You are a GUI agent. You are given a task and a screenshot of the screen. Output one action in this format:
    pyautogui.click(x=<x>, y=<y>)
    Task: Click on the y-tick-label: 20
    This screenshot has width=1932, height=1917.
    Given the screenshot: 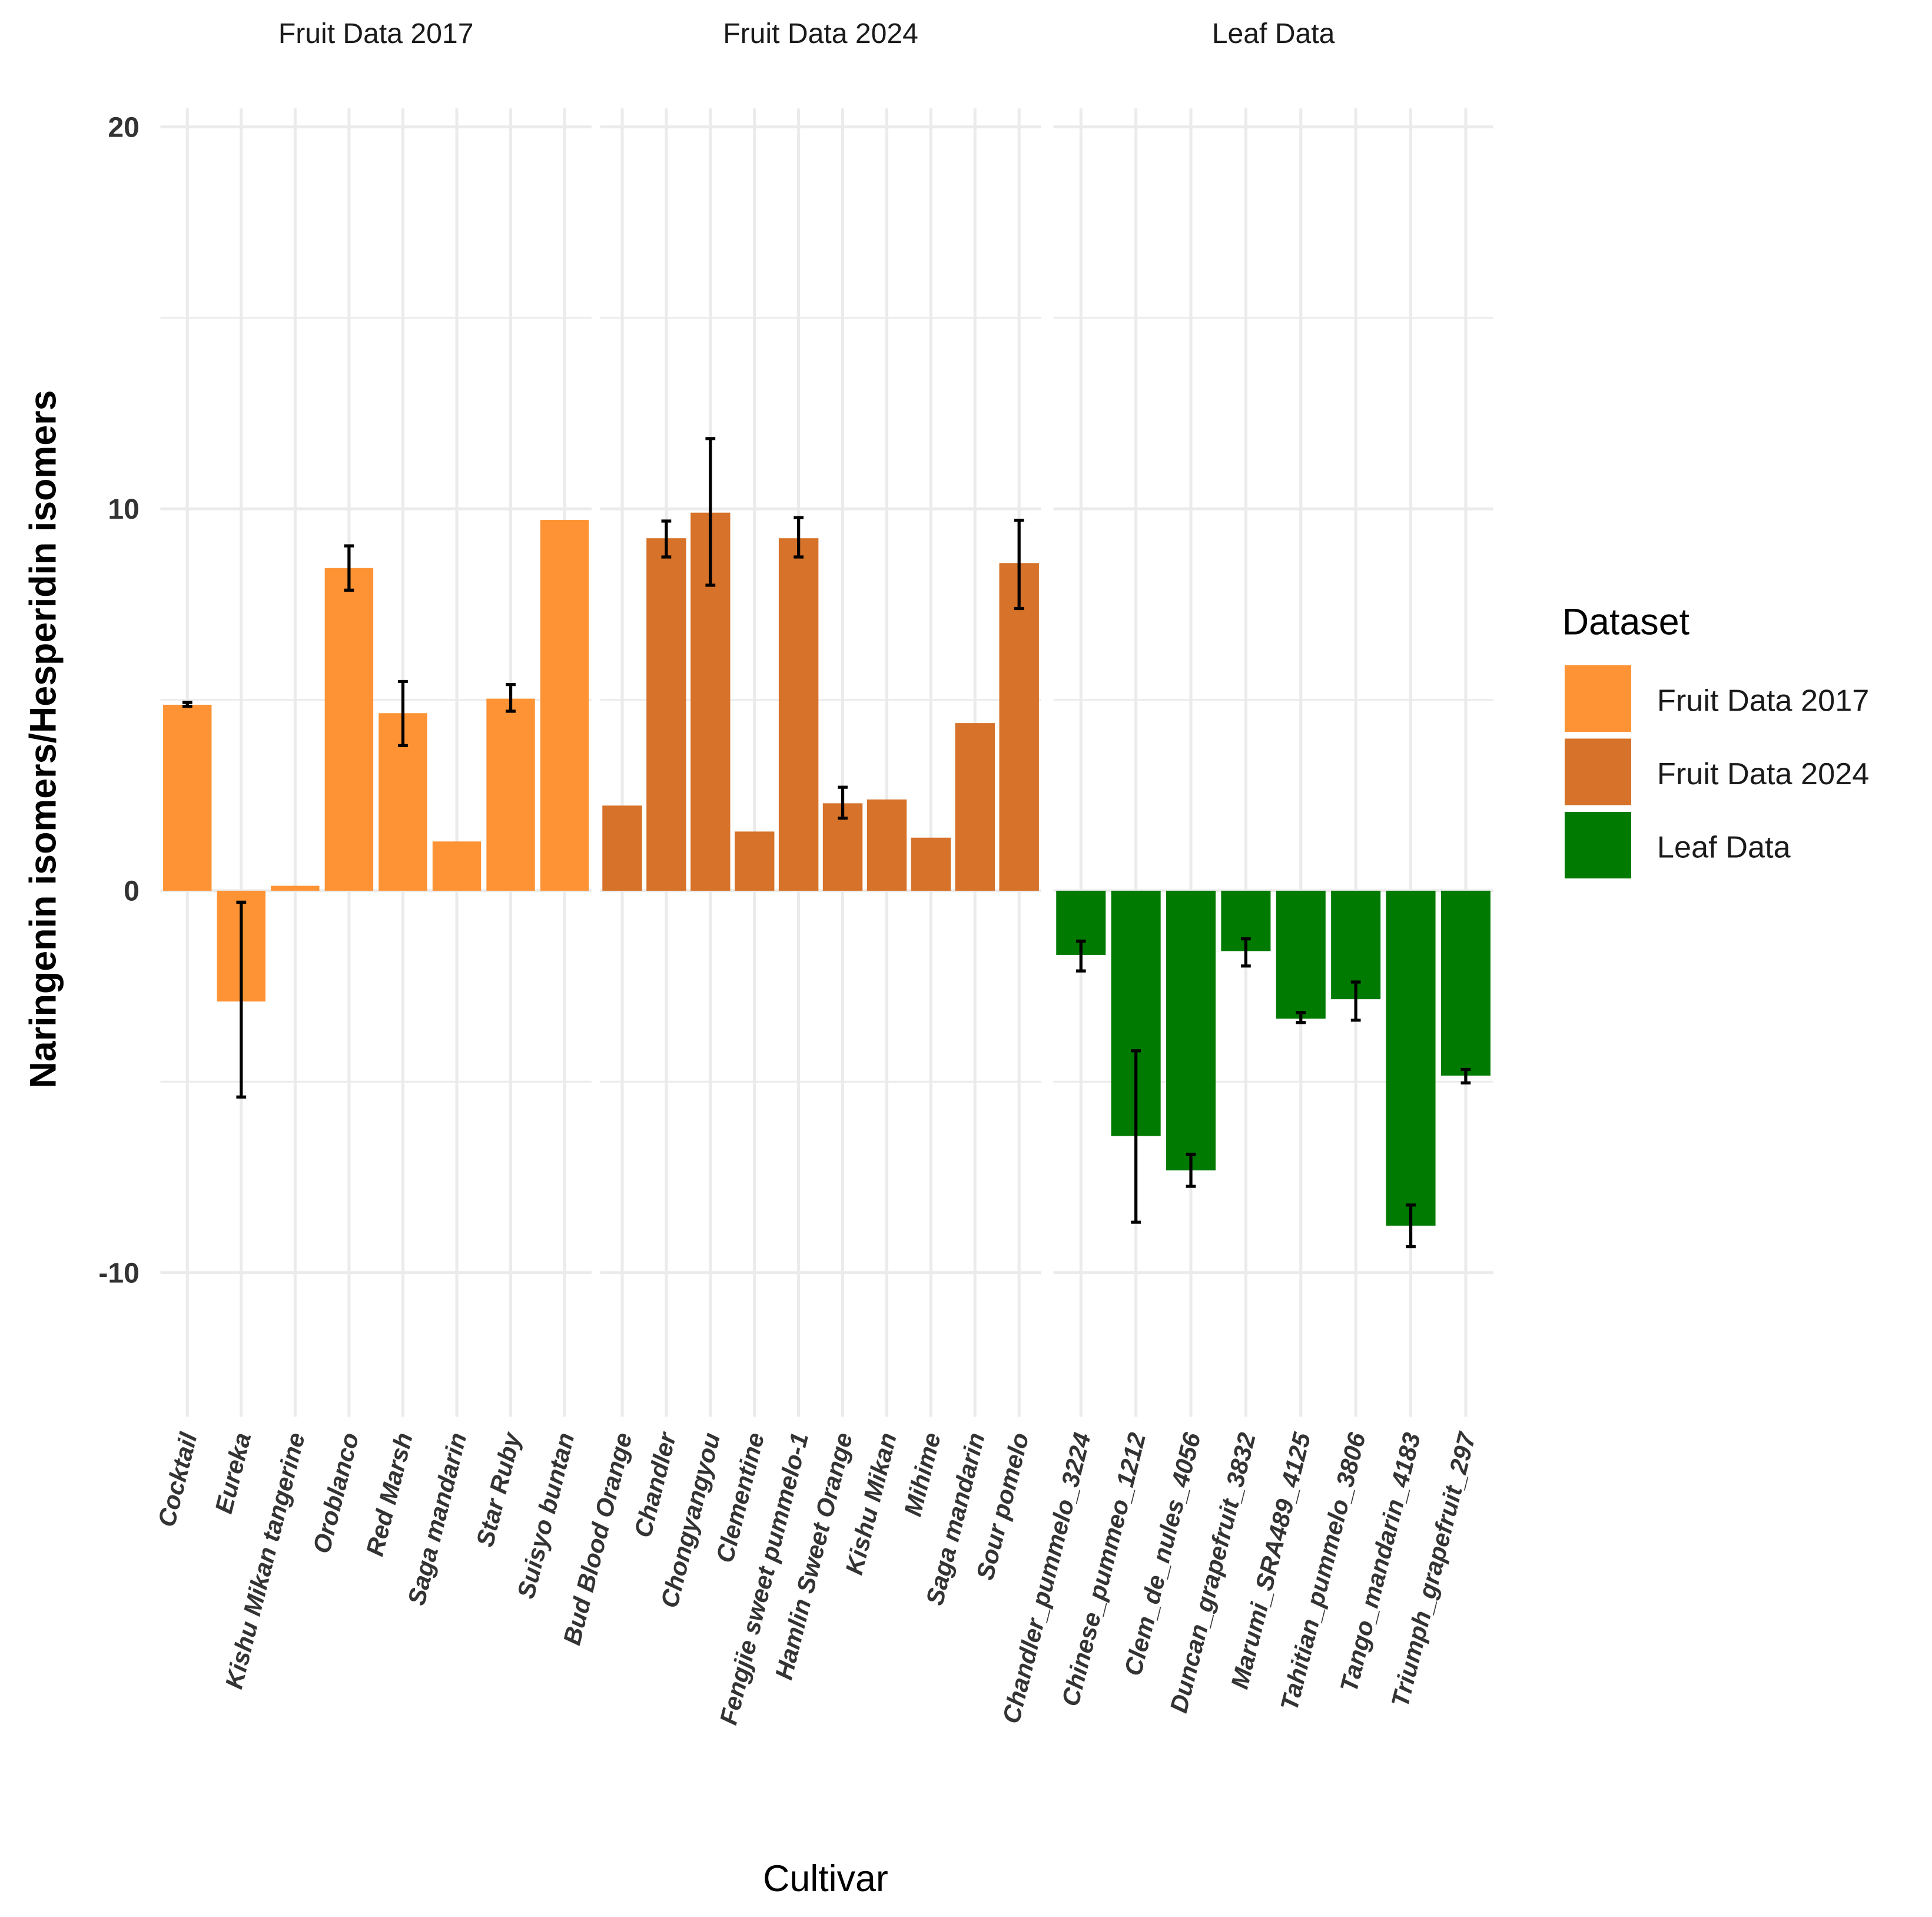 What is the action you would take?
    pyautogui.click(x=124, y=127)
    